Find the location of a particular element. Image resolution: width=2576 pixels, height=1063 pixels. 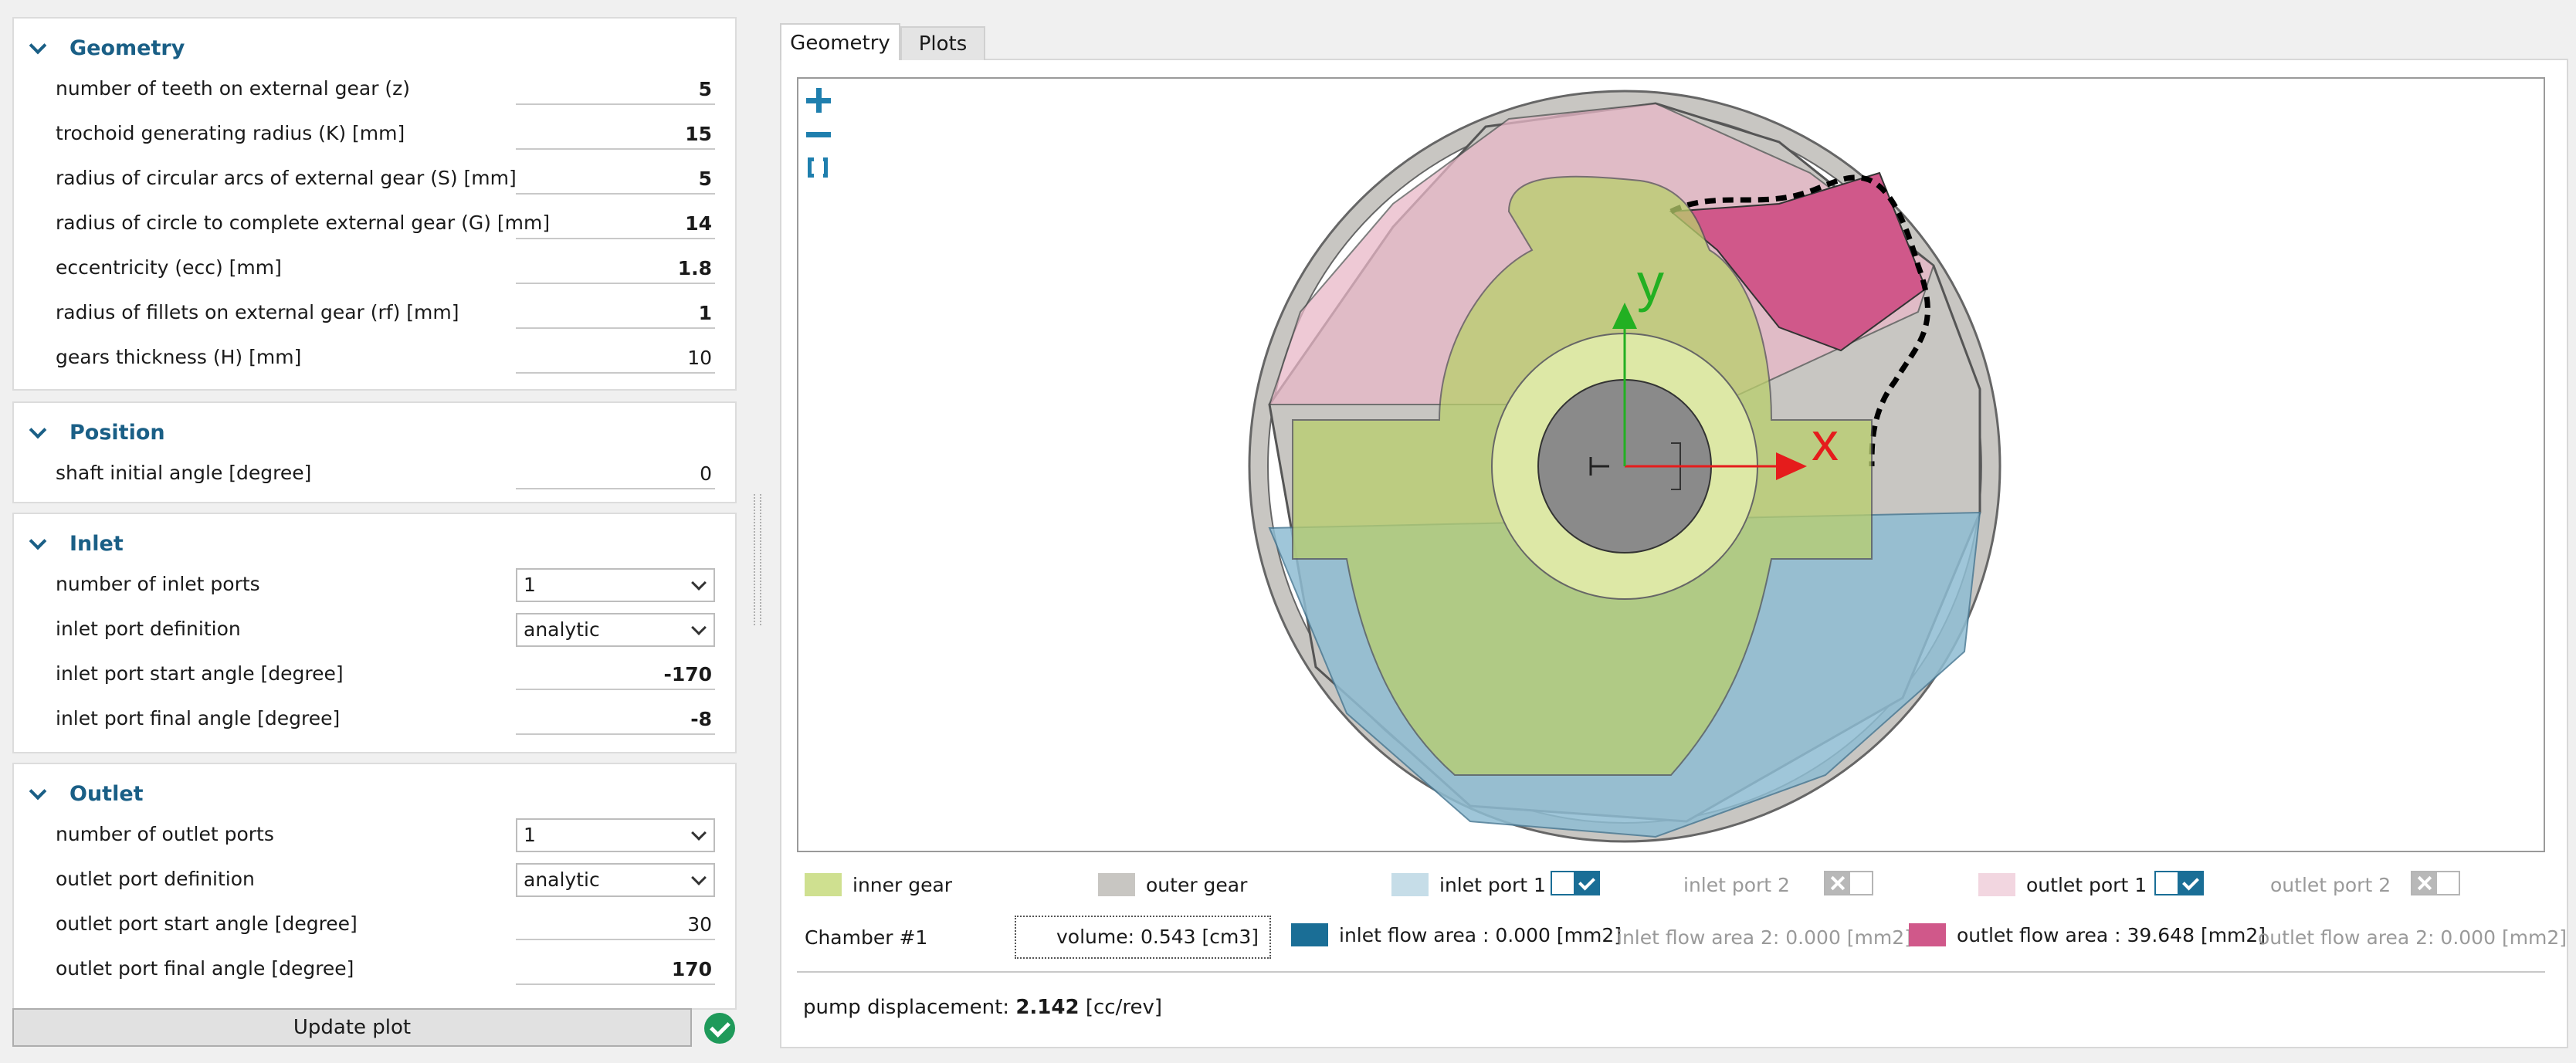

outlet-port-2-toggle is located at coordinates (2435, 883).